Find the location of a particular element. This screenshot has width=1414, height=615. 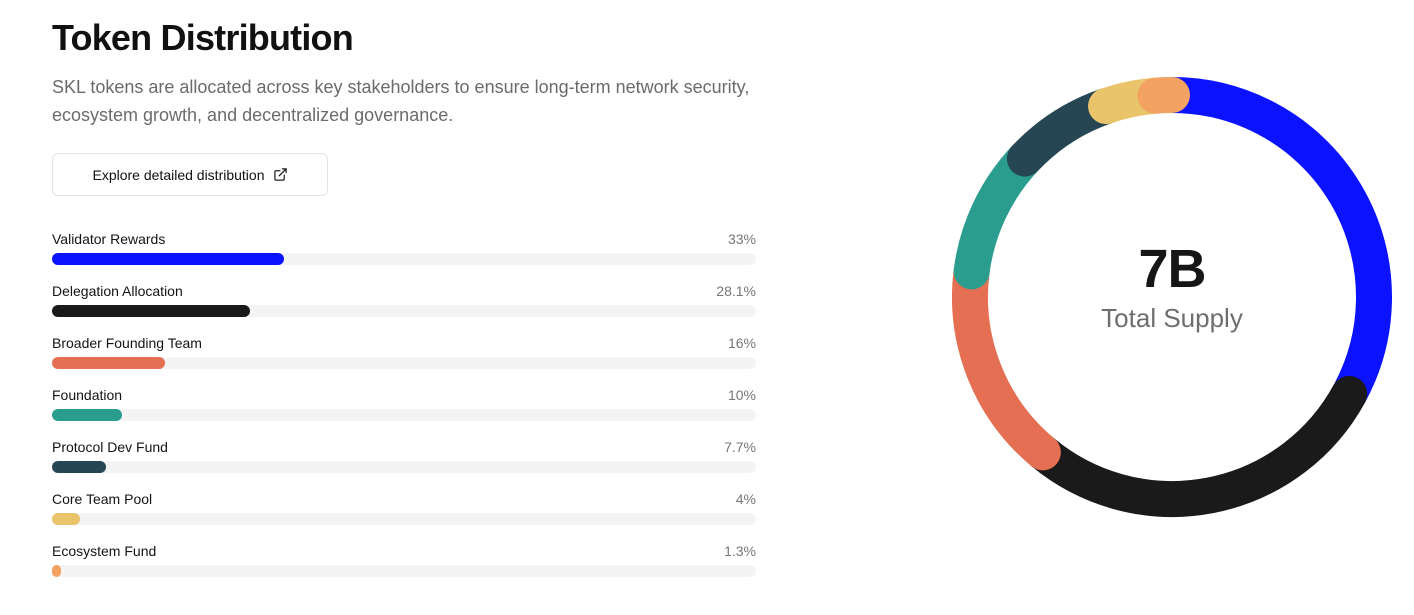

distribution-row: Core Team Pool 4% is located at coordinates (404, 516).